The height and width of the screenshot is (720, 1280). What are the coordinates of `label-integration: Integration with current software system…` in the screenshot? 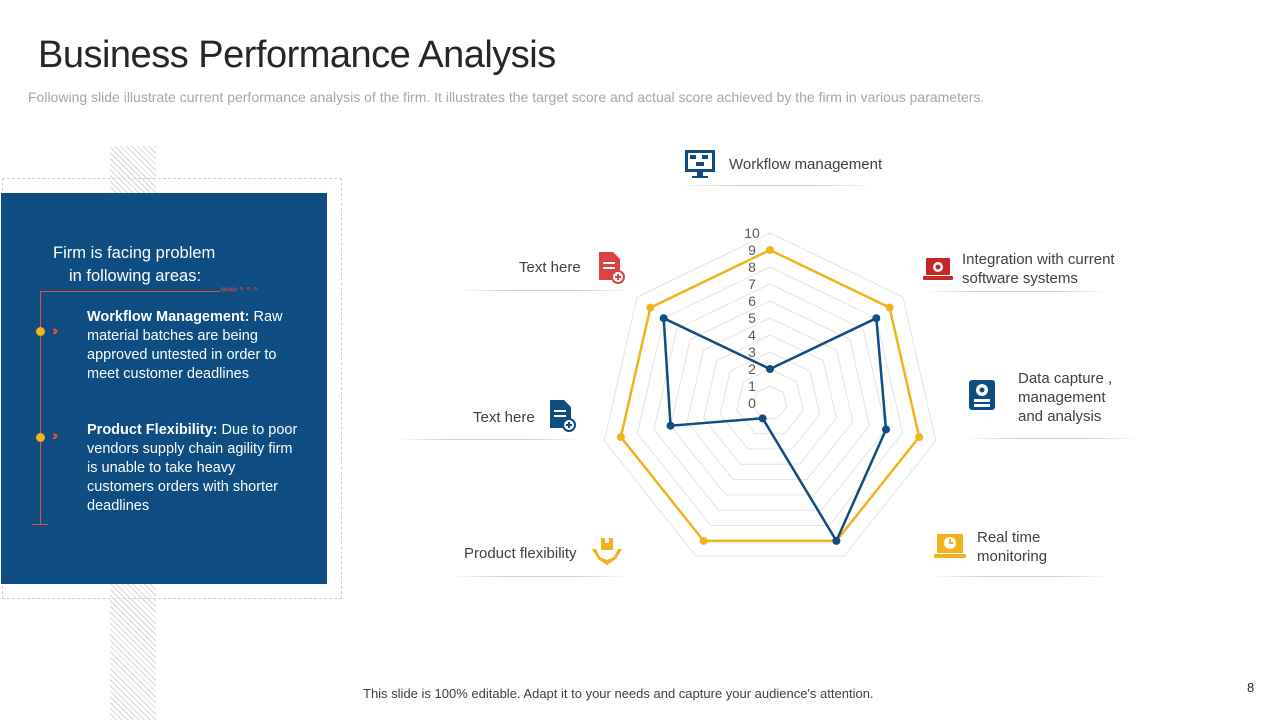 It's located at (1038, 269).